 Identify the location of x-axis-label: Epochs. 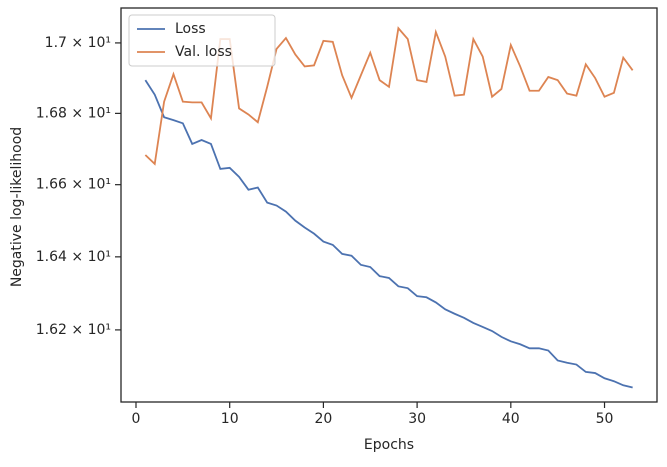
(389, 445).